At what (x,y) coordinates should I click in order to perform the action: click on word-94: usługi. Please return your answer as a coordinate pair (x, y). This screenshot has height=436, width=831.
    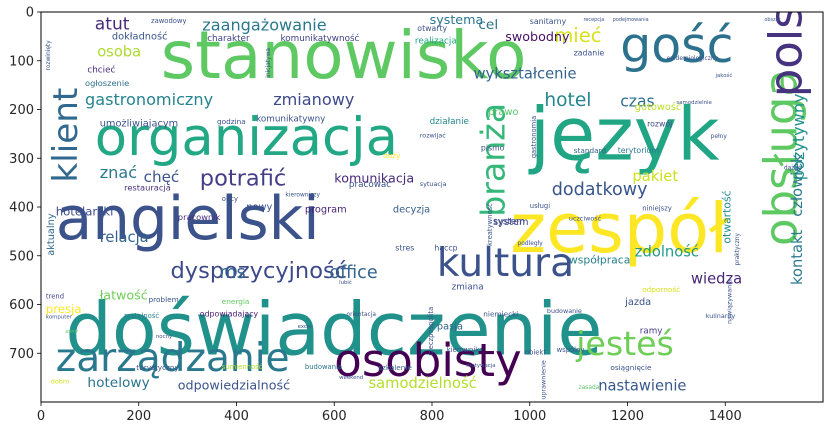
    Looking at the image, I should click on (540, 206).